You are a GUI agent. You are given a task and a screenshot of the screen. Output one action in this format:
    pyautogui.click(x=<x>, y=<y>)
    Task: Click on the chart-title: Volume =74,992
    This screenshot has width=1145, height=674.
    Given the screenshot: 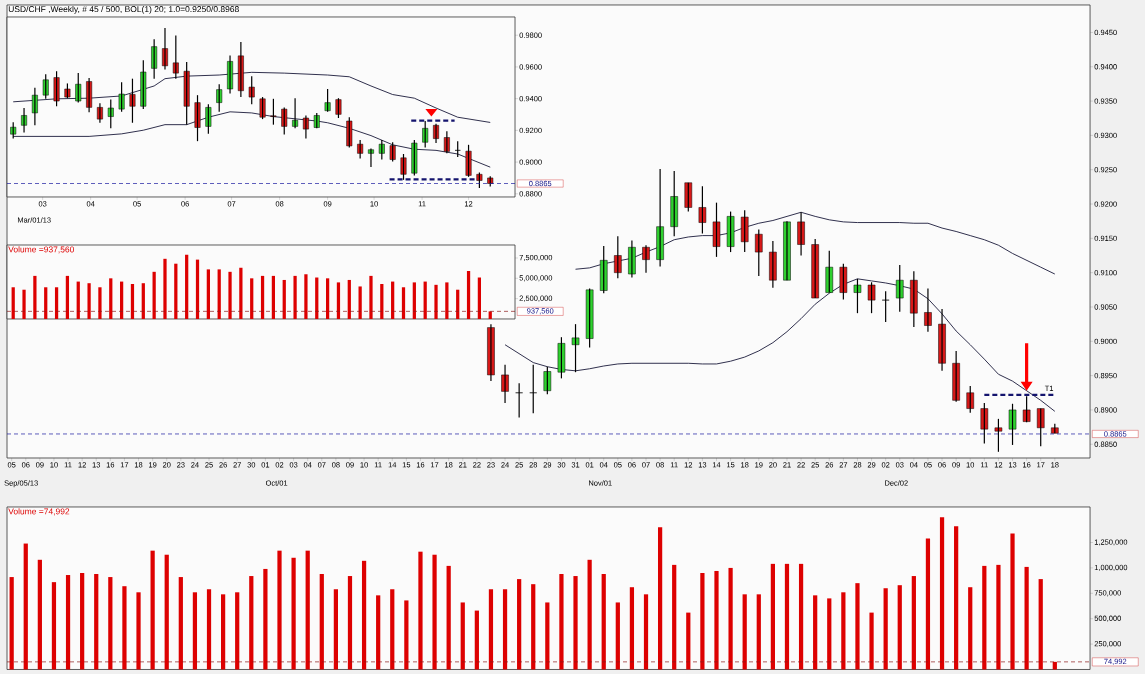 What is the action you would take?
    pyautogui.click(x=39, y=512)
    